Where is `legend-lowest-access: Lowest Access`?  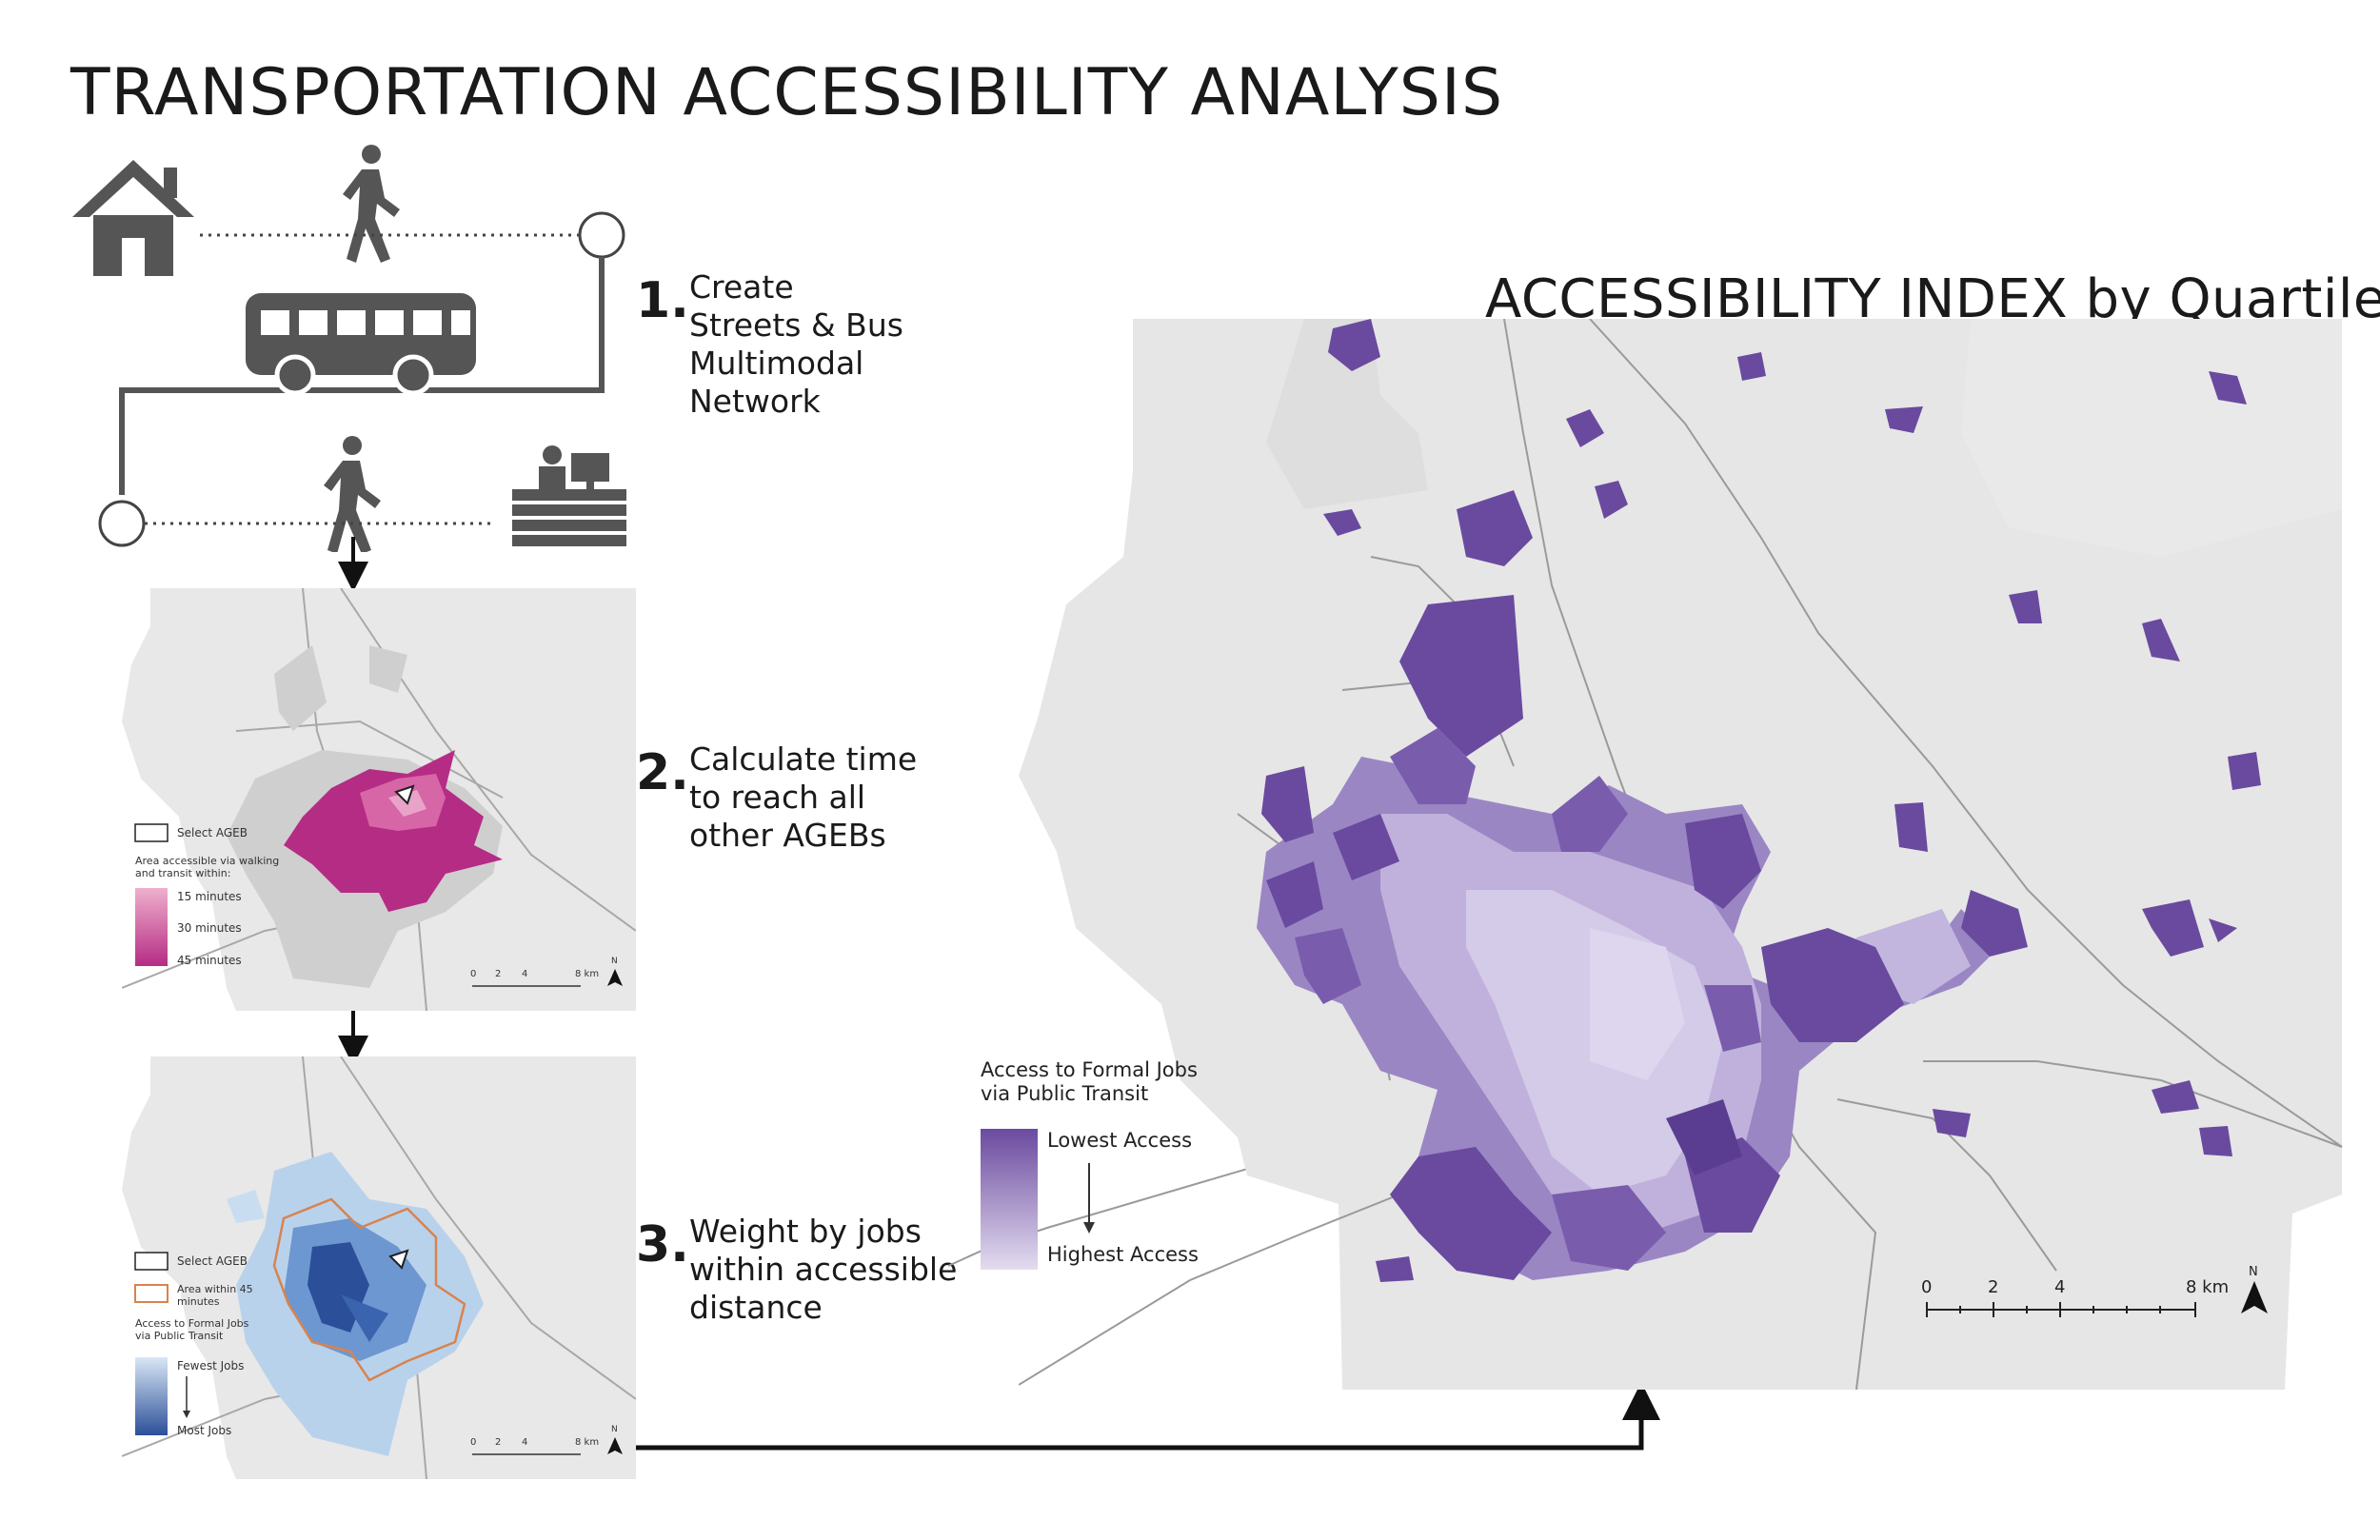
legend-lowest-access: Lowest Access is located at coordinates (1120, 1140).